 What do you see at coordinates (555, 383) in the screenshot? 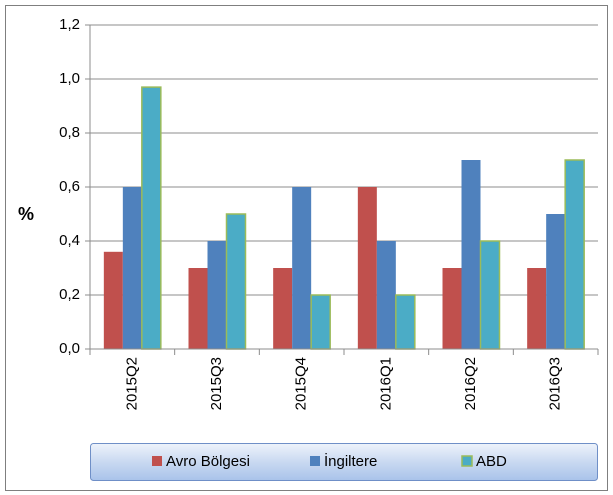
I see `x-tick-label: 2016Q3` at bounding box center [555, 383].